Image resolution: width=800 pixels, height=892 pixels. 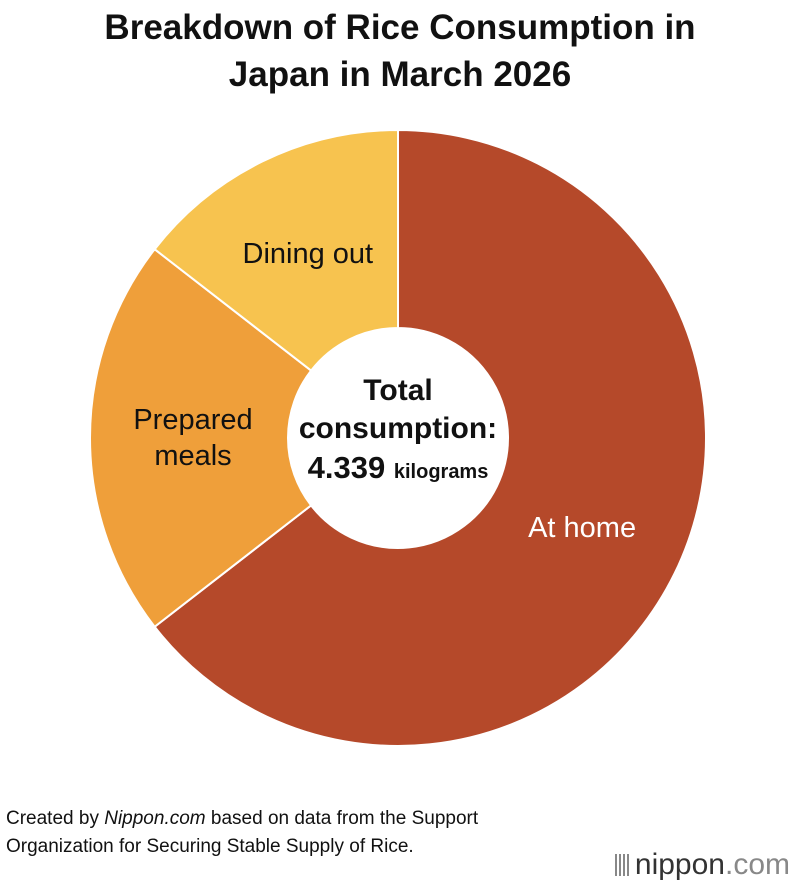 What do you see at coordinates (193, 438) in the screenshot?
I see `slice-label: Prepared meals` at bounding box center [193, 438].